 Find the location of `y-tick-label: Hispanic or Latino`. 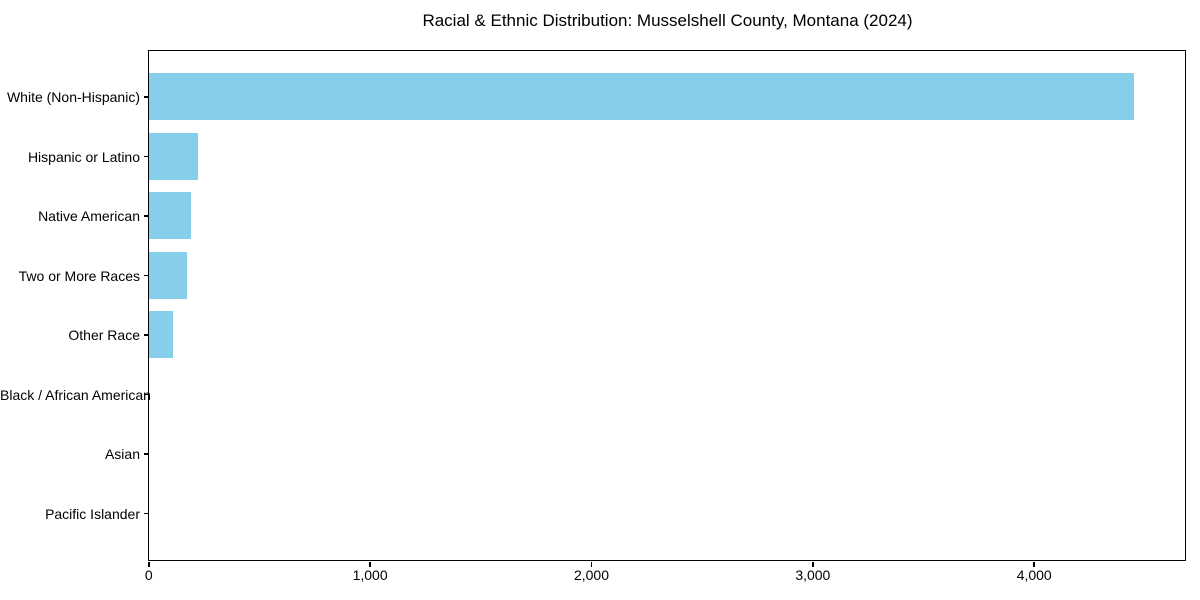

y-tick-label: Hispanic or Latino is located at coordinates (83, 156).